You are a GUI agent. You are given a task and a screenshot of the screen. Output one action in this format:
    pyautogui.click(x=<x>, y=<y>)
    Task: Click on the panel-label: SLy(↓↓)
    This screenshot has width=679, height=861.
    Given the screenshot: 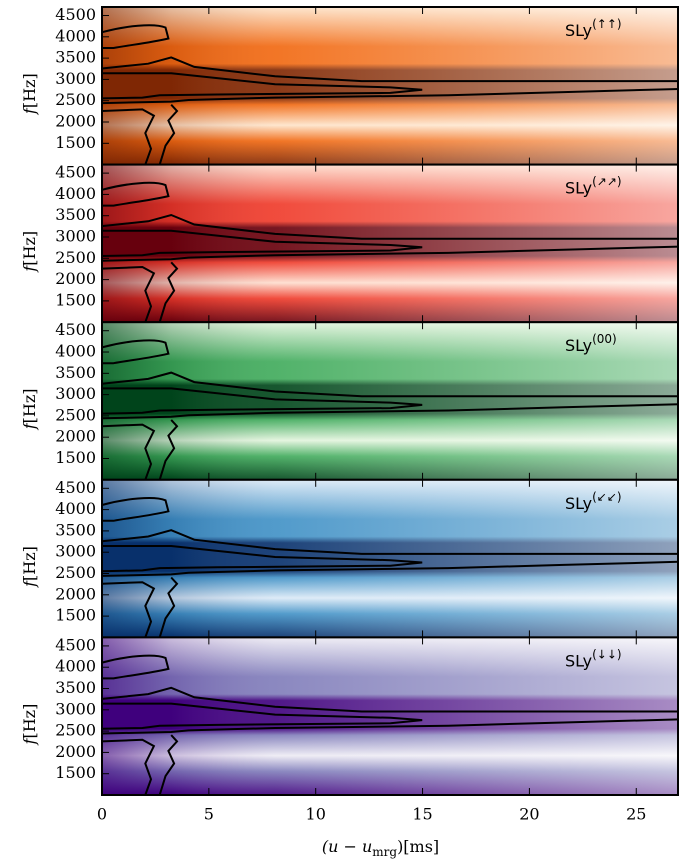 What is the action you would take?
    pyautogui.click(x=593, y=658)
    